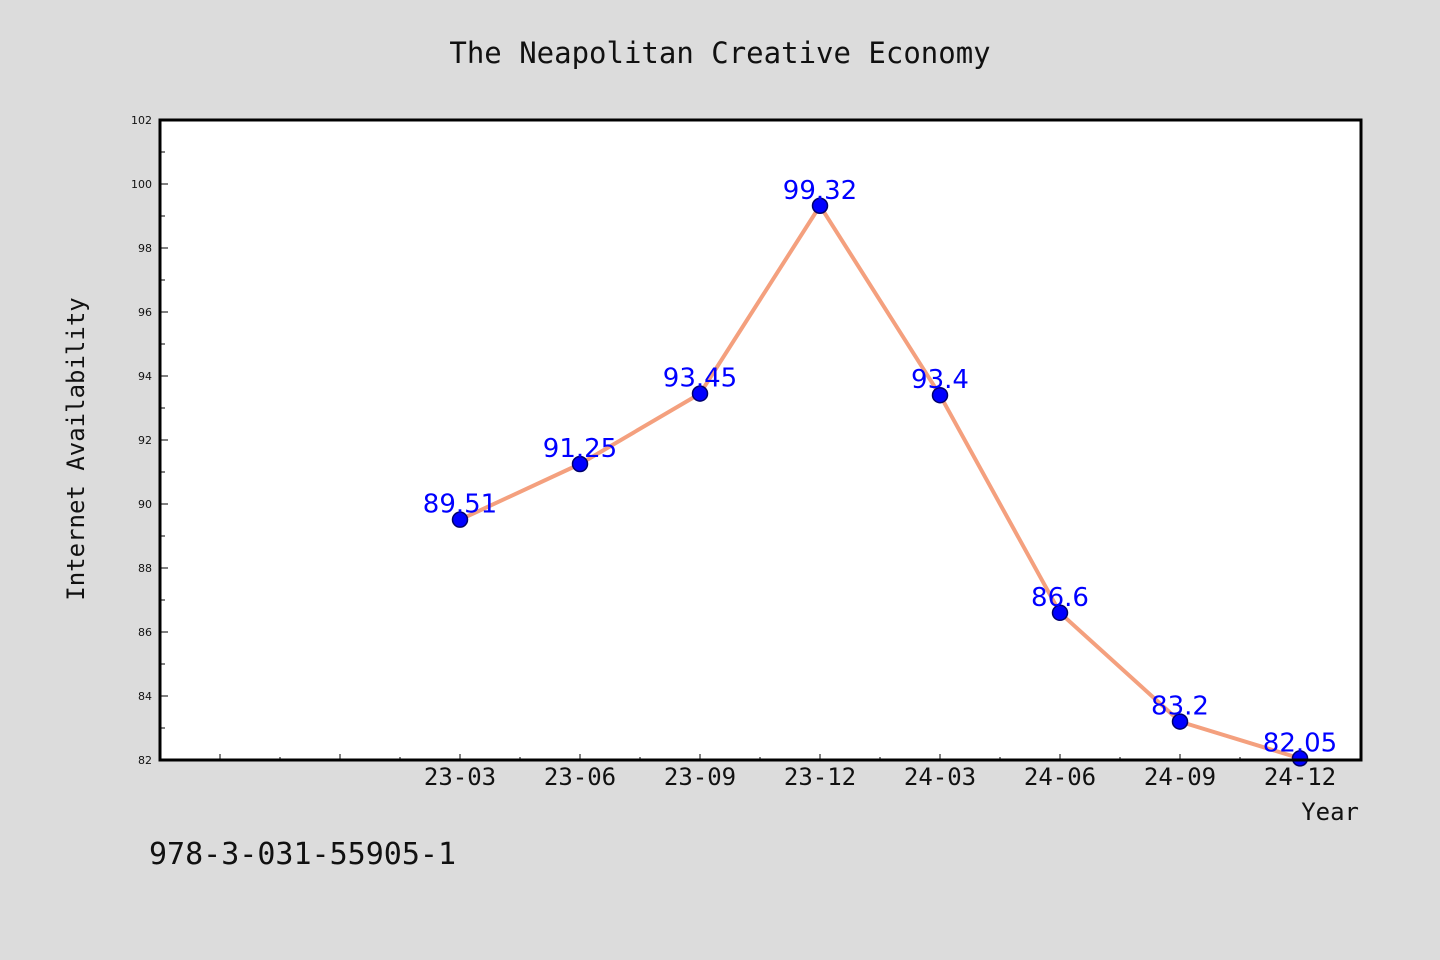  Describe the element at coordinates (145, 312) in the screenshot. I see `y-tick-label: 96` at that location.